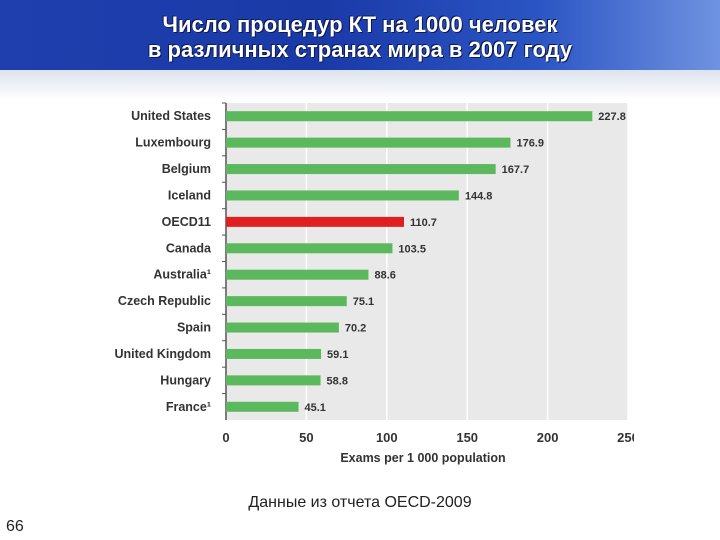 This screenshot has width=720, height=540. Describe the element at coordinates (467, 437) in the screenshot. I see `x-tick-label: 150` at that location.